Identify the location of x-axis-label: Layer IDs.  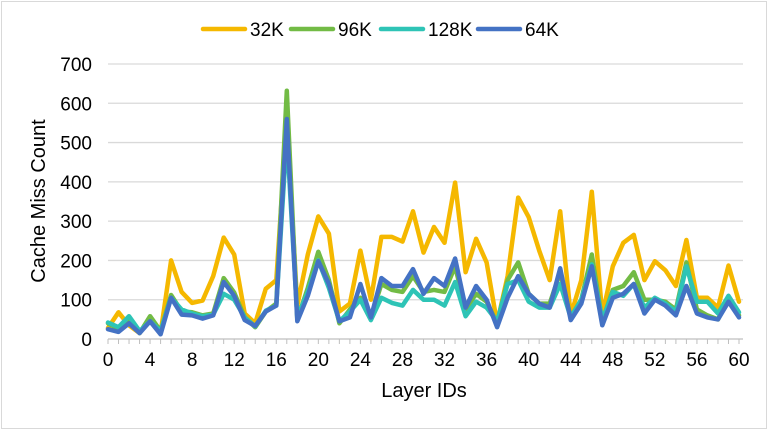
(424, 391).